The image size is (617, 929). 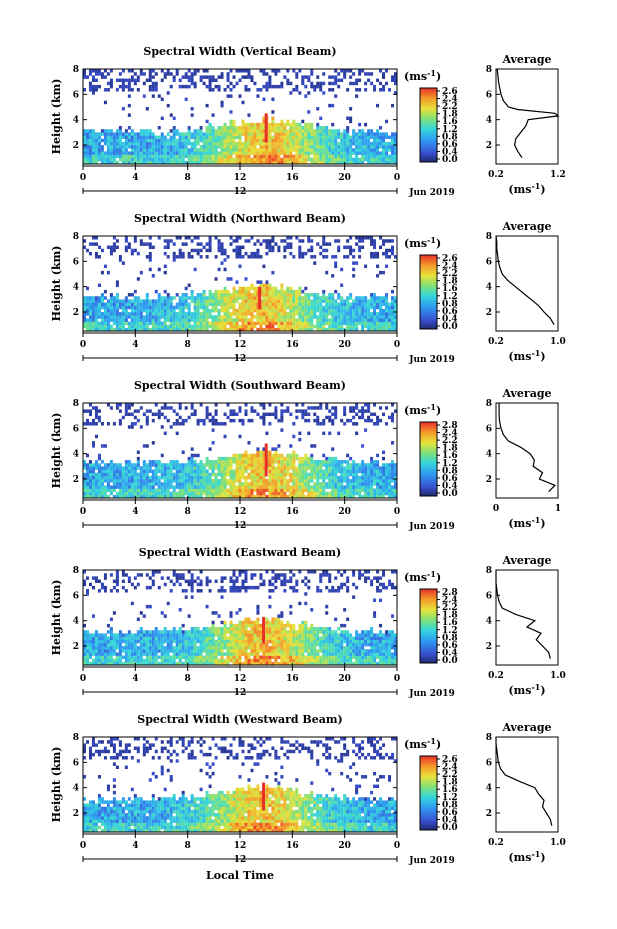 What do you see at coordinates (450, 646) in the screenshot?
I see `colorbar-tick-label: 0.6` at bounding box center [450, 646].